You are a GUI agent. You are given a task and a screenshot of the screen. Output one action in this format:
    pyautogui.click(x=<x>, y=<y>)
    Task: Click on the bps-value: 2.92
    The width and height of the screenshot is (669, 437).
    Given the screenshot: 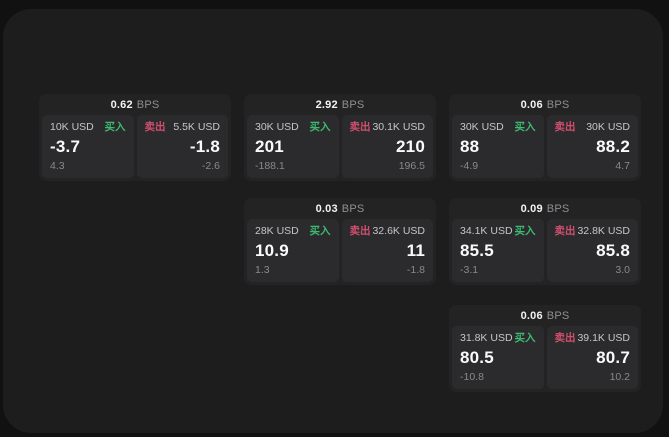 What is the action you would take?
    pyautogui.click(x=326, y=104)
    